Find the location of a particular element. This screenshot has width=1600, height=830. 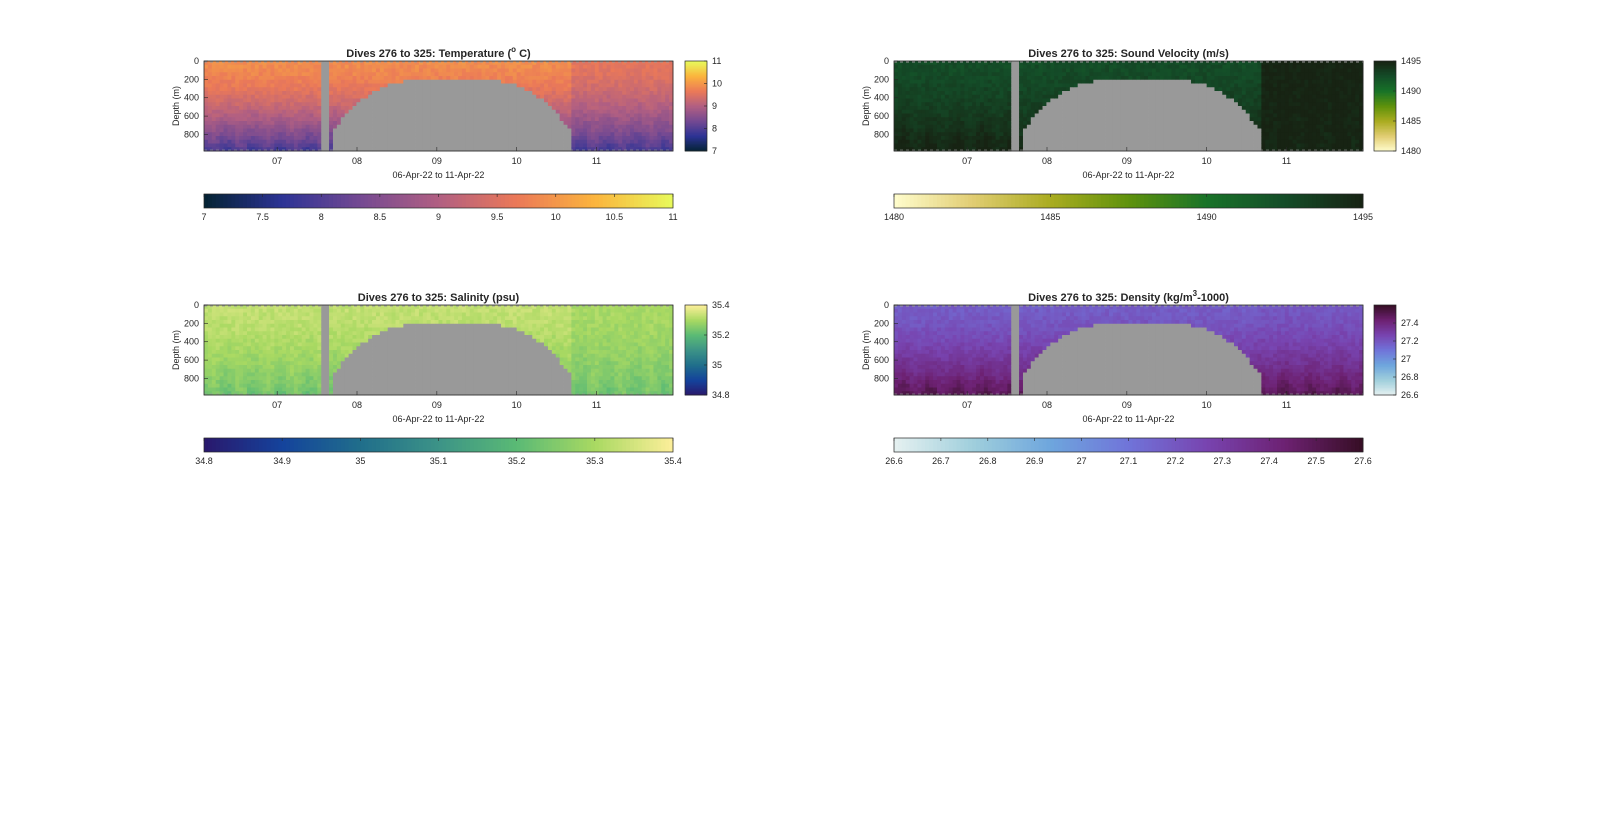

bottom-colorbar: 7 7.5 8 8.5 9 9.5 10 10.5 11 is located at coordinates (439, 207).